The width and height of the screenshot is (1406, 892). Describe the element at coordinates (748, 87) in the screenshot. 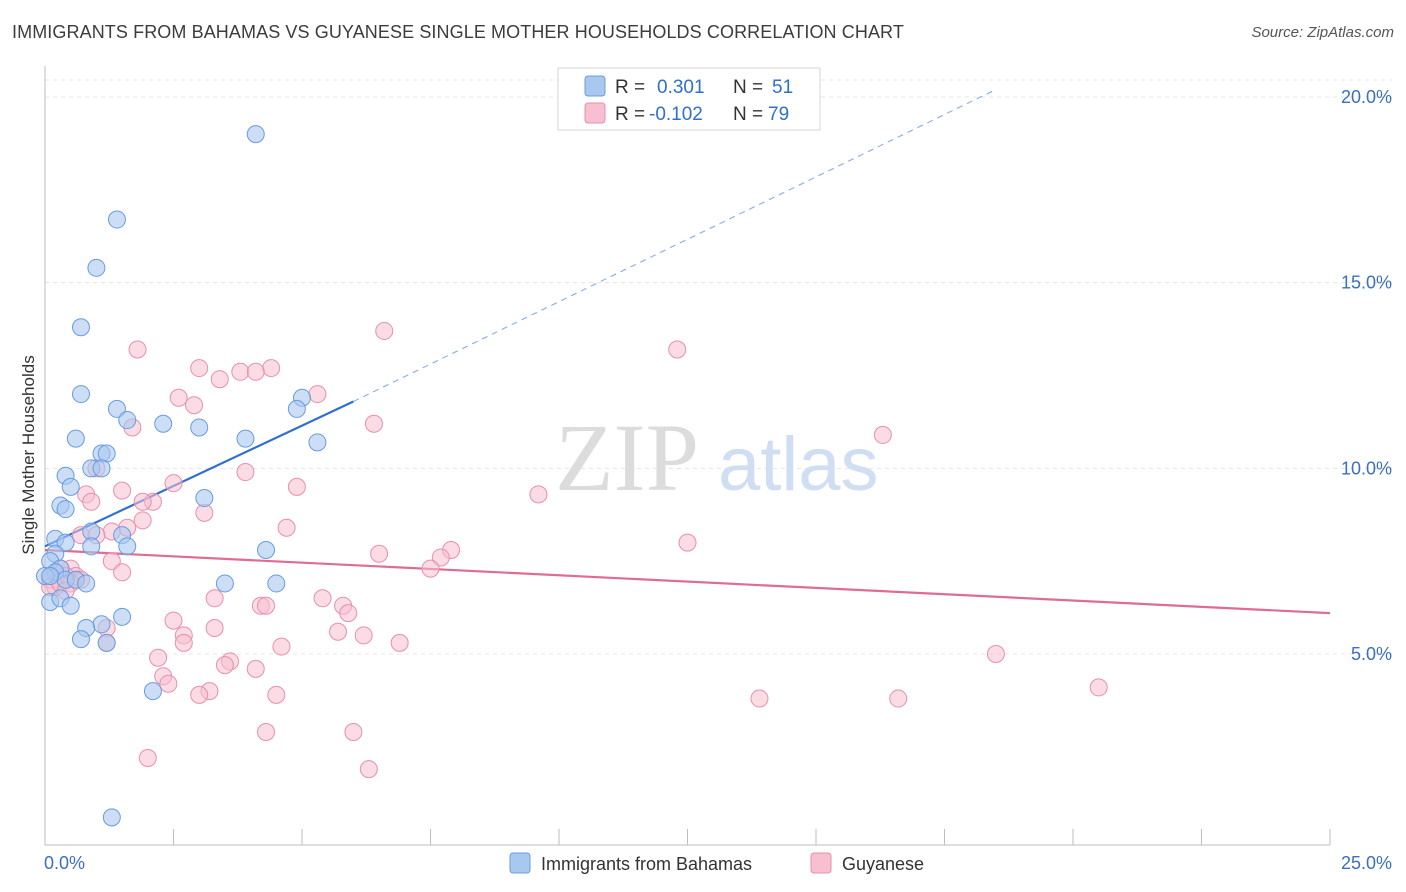

I see `legend-n-label-blue: N =` at that location.